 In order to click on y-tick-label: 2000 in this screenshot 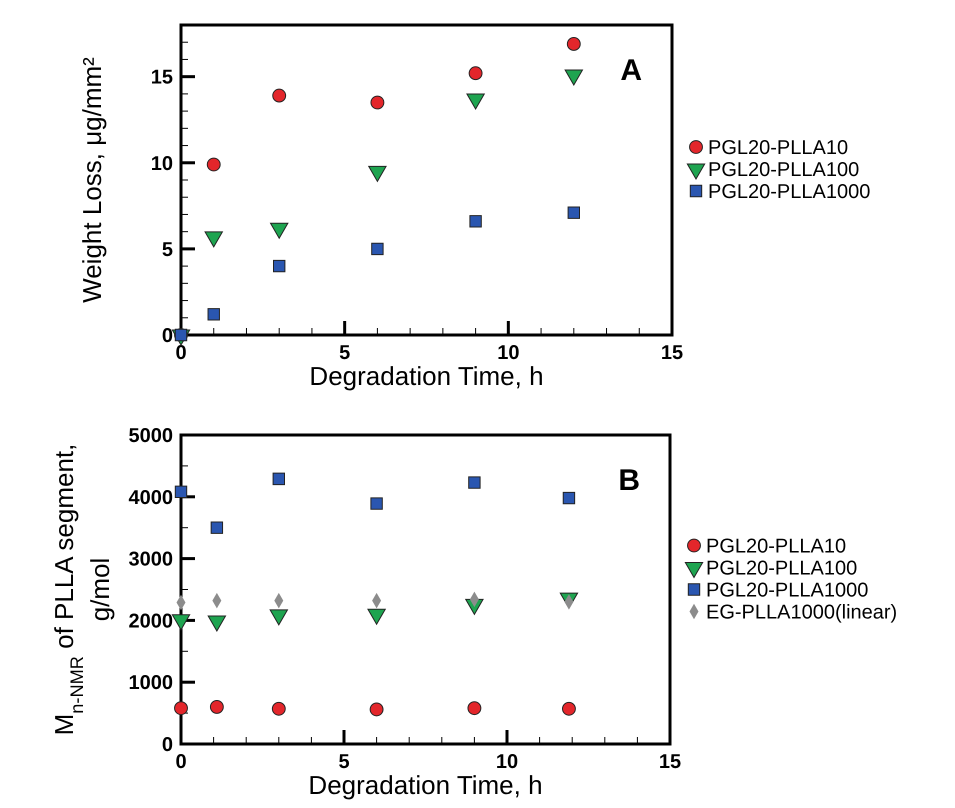, I will do `click(150, 621)`.